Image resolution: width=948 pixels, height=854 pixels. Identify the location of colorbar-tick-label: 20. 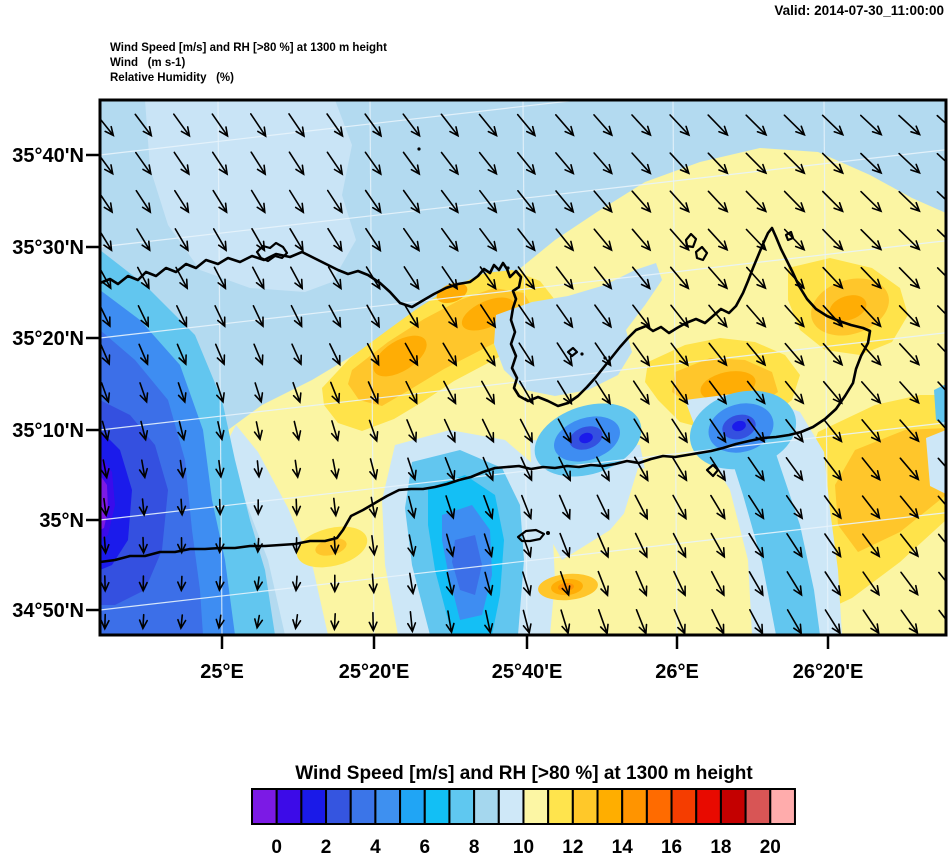
(770, 845).